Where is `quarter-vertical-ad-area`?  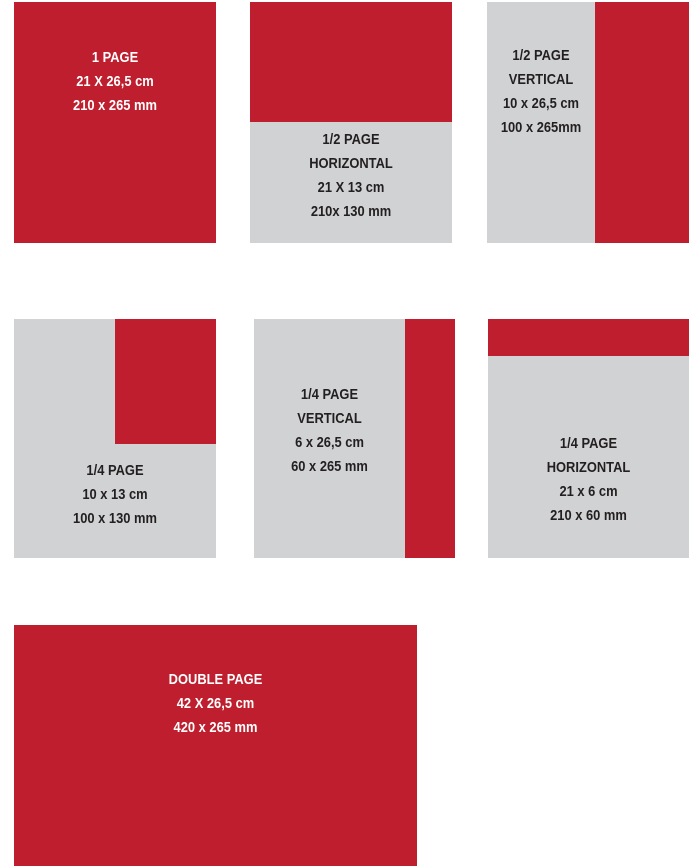
quarter-vertical-ad-area is located at coordinates (430, 438).